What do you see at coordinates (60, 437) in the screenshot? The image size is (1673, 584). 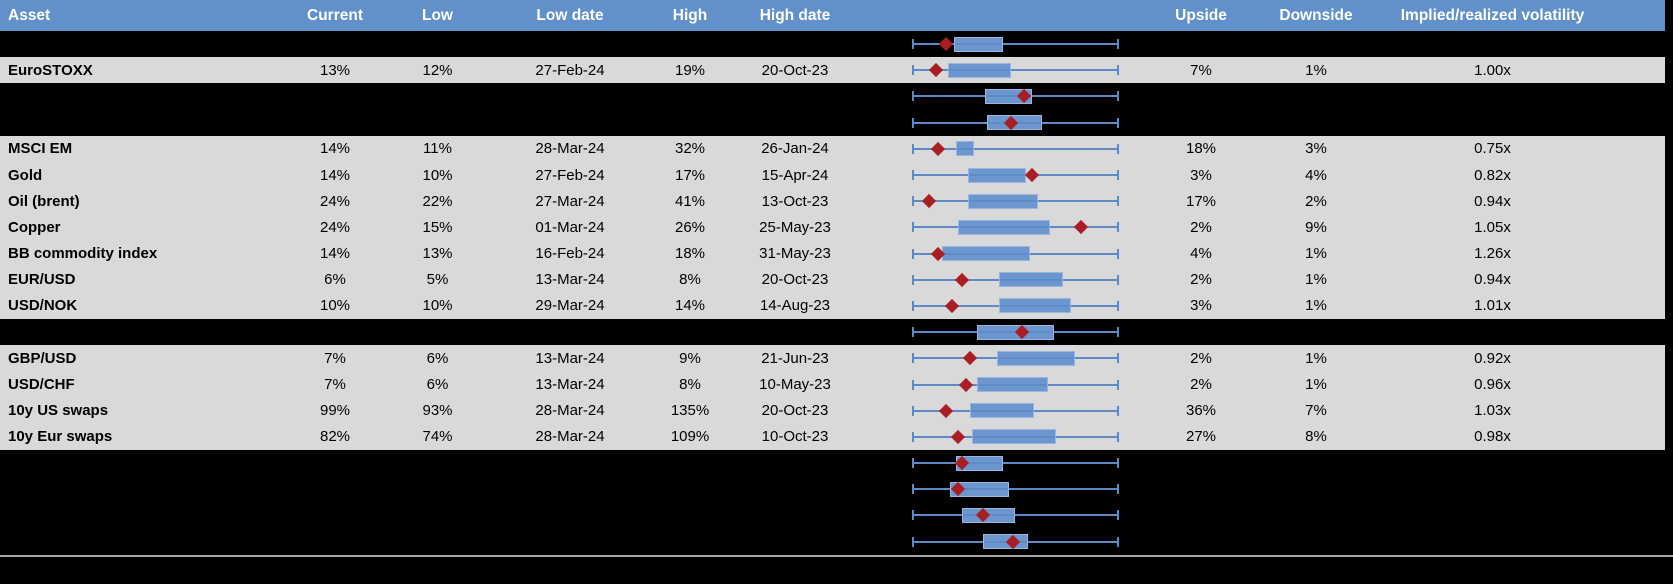 I see `cell-asset: 10y Eur swaps` at bounding box center [60, 437].